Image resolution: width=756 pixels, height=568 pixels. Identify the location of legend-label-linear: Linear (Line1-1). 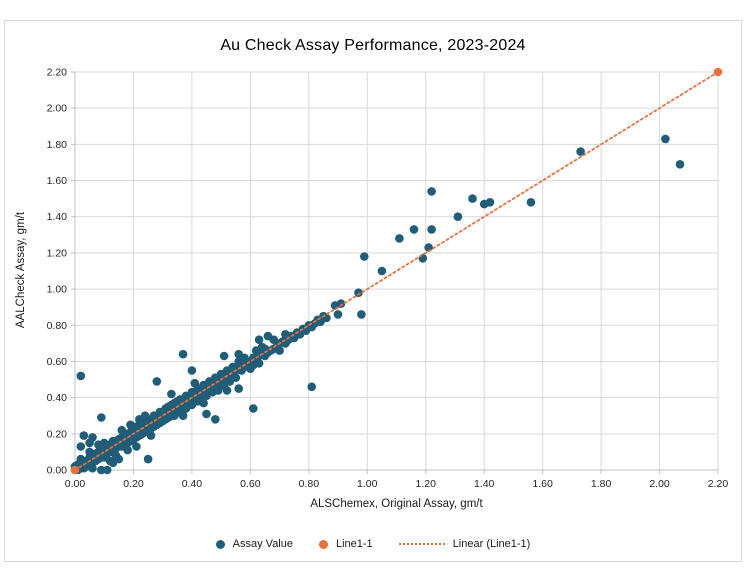
(491, 544).